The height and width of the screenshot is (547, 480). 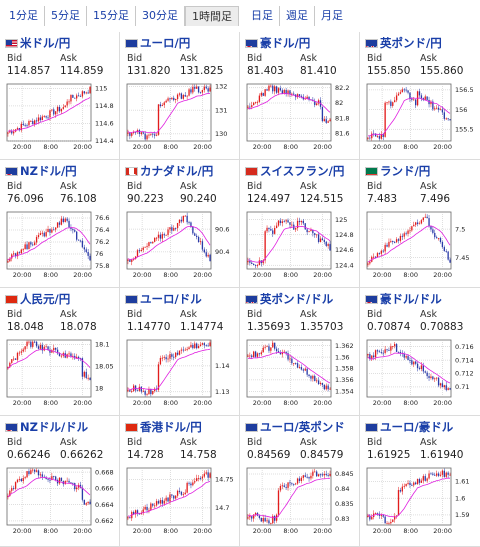 What do you see at coordinates (411, 43) in the screenshot?
I see `pair-name-link: 英ポンド/円` at bounding box center [411, 43].